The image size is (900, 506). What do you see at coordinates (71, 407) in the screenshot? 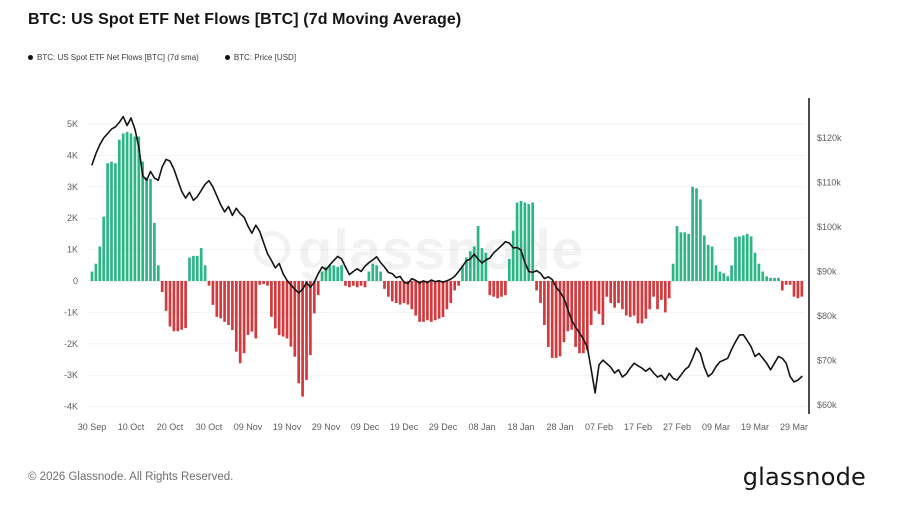
I see `svg-text: -4K` at bounding box center [71, 407].